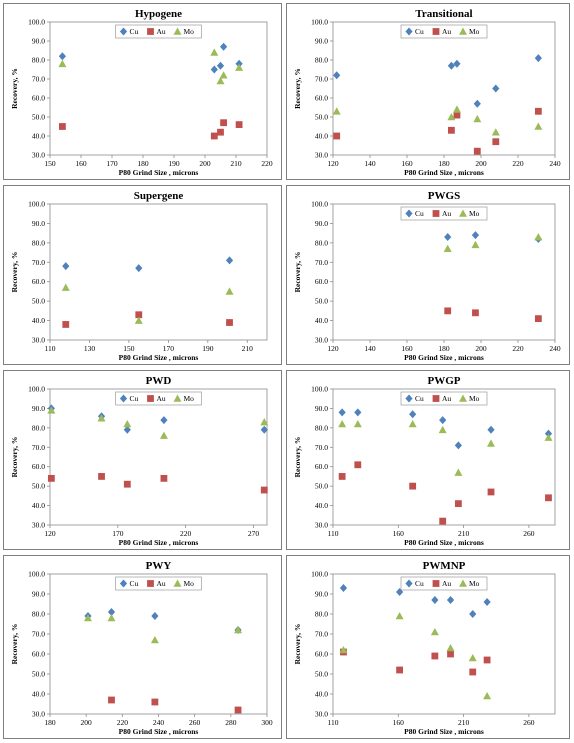 Image resolution: width=574 pixels, height=743 pixels. Describe the element at coordinates (50, 533) in the screenshot. I see `x-tick-label: 120` at that location.